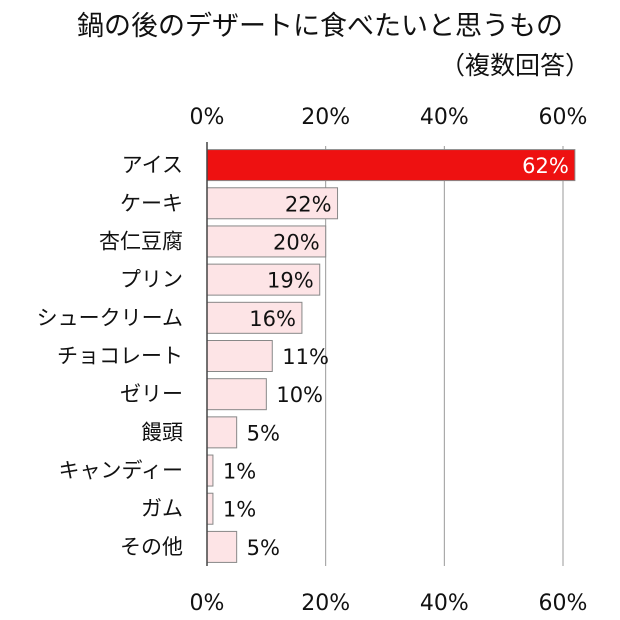 The width and height of the screenshot is (620, 620). What do you see at coordinates (308, 204) in the screenshot?
I see `value-label-1: 22%` at bounding box center [308, 204].